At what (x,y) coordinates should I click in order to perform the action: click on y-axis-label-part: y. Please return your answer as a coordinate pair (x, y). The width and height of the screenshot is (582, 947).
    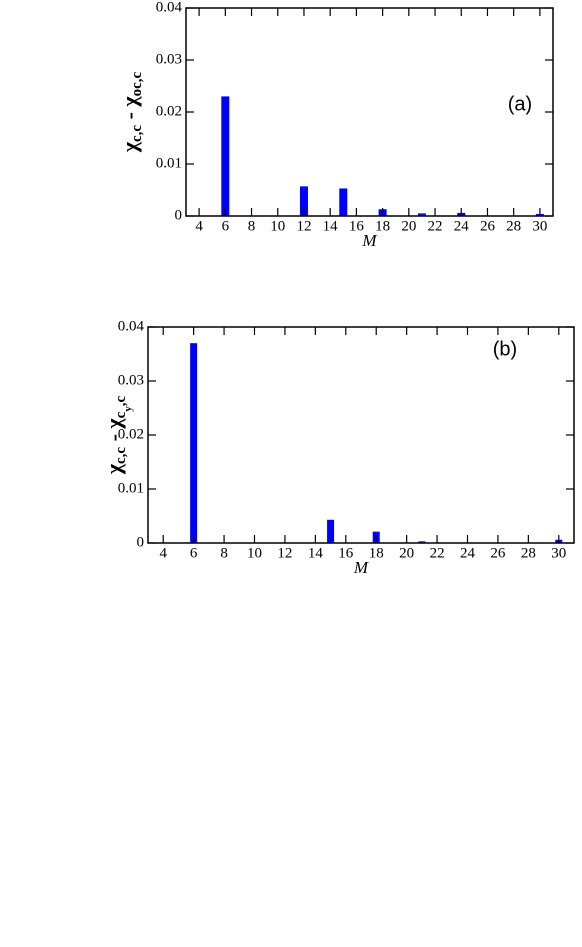
    Looking at the image, I should click on (128, 409).